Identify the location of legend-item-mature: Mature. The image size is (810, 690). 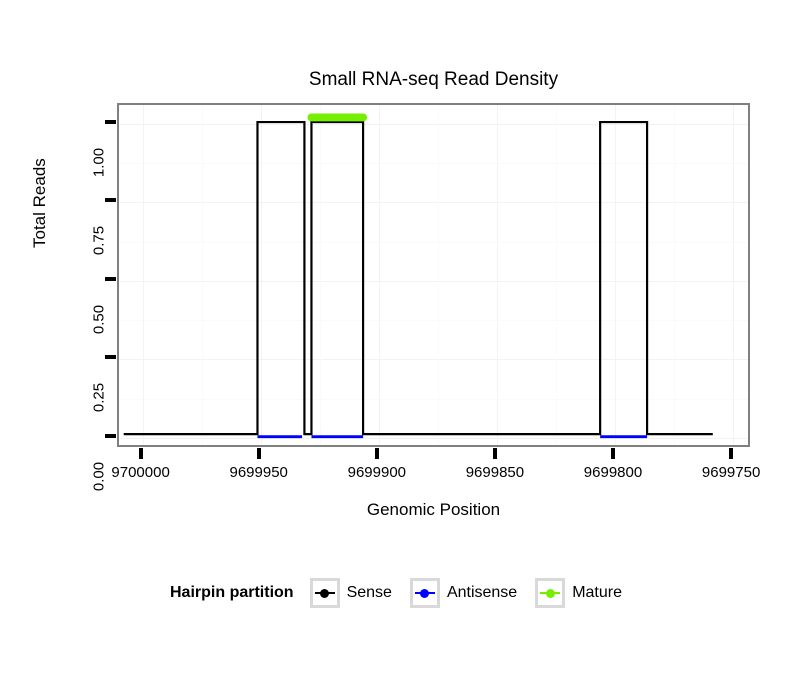
(583, 593).